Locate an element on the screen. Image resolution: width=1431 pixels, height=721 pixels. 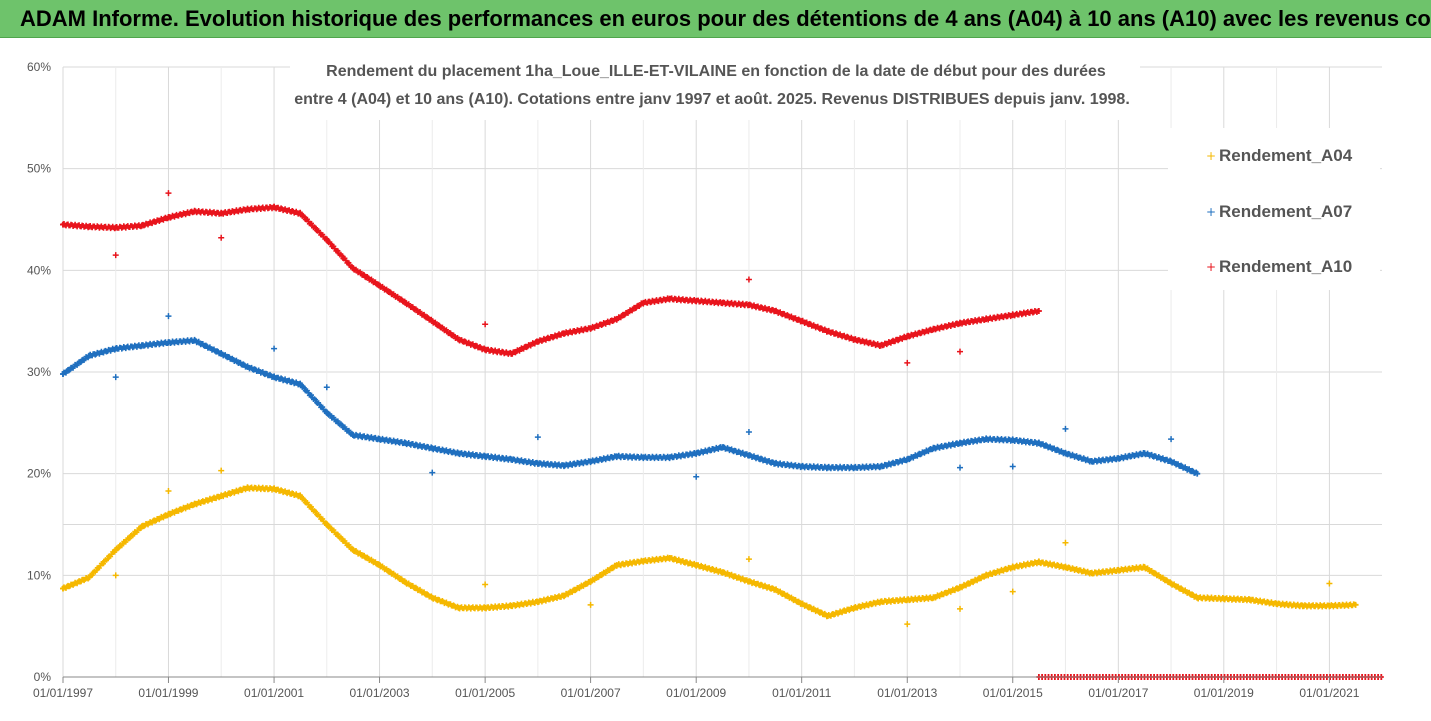
x-tick-label: 01/01/2003 is located at coordinates (379, 693).